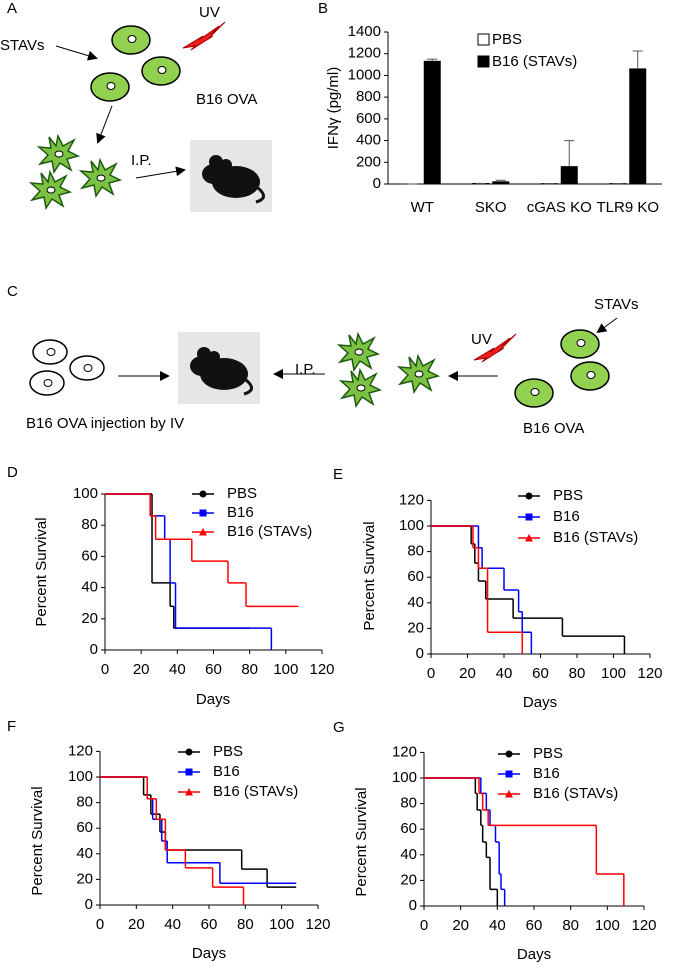 Image resolution: width=674 pixels, height=970 pixels. Describe the element at coordinates (422, 207) in the screenshot. I see `x-tick-label: WT` at that location.